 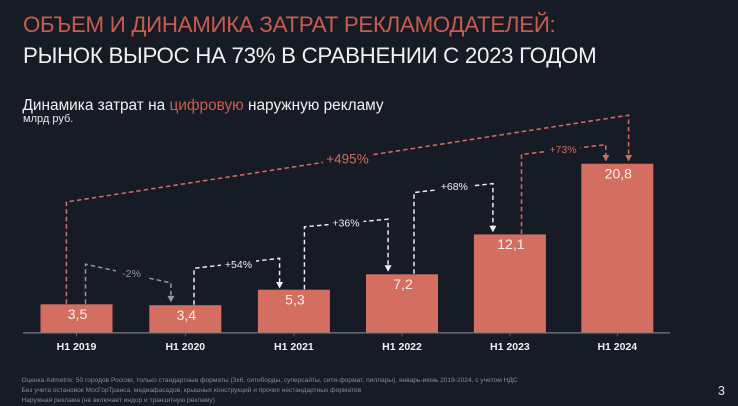 I want to click on svg-text: H1 2022, so click(x=402, y=347).